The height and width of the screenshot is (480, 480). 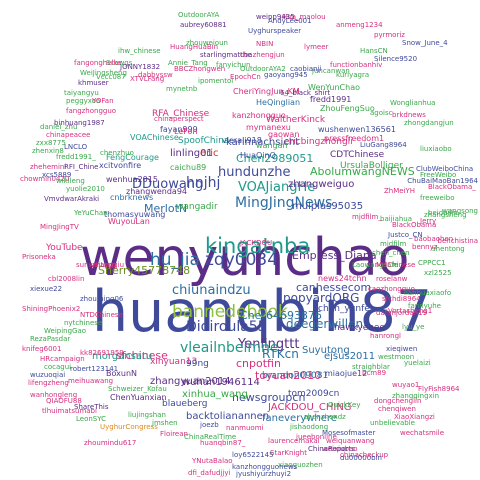 What do you see at coordinates (428, 221) in the screenshot?
I see `word-link: Jerry` at bounding box center [428, 221].